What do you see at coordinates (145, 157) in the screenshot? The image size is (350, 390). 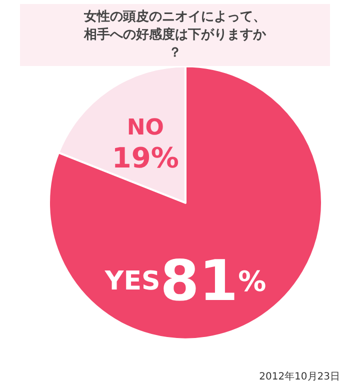 I see `data-label: 19%` at bounding box center [145, 157].